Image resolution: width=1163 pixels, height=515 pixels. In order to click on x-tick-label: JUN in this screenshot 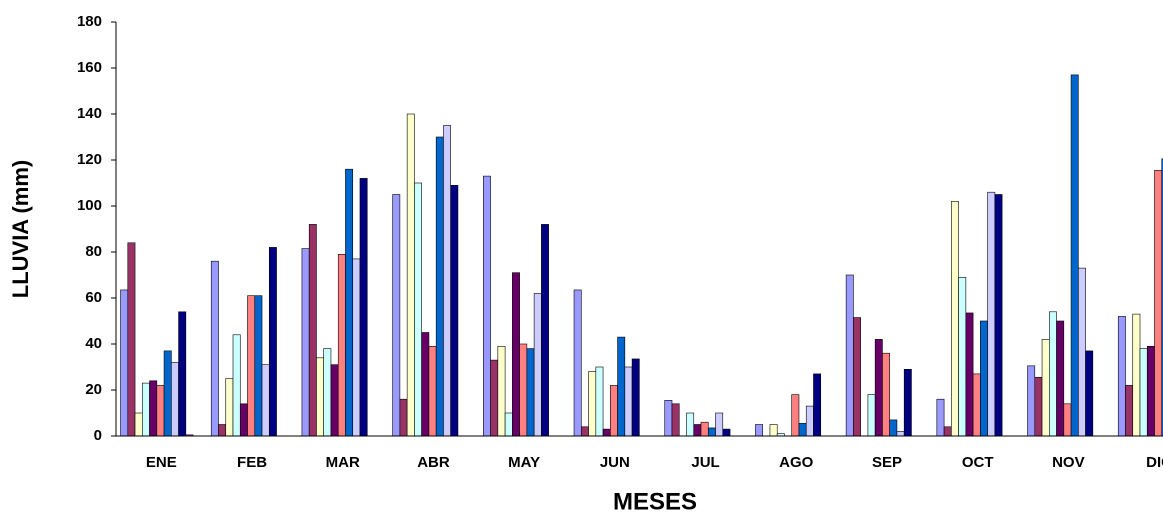, I will do `click(615, 462)`.